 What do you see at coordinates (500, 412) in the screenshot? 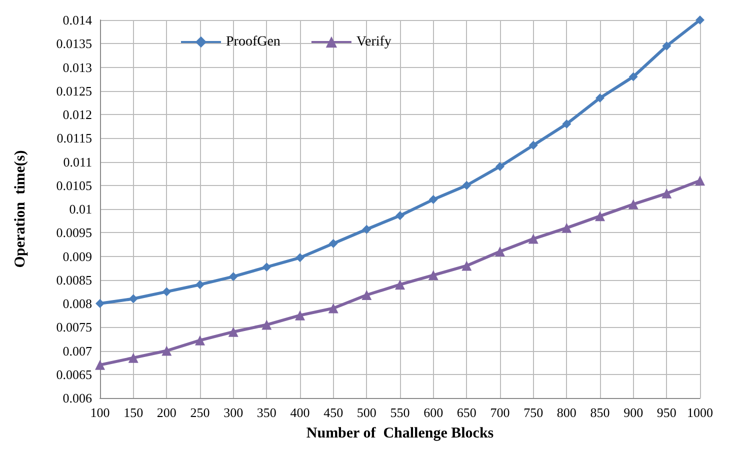
I see `x-tick-label: 700` at bounding box center [500, 412].